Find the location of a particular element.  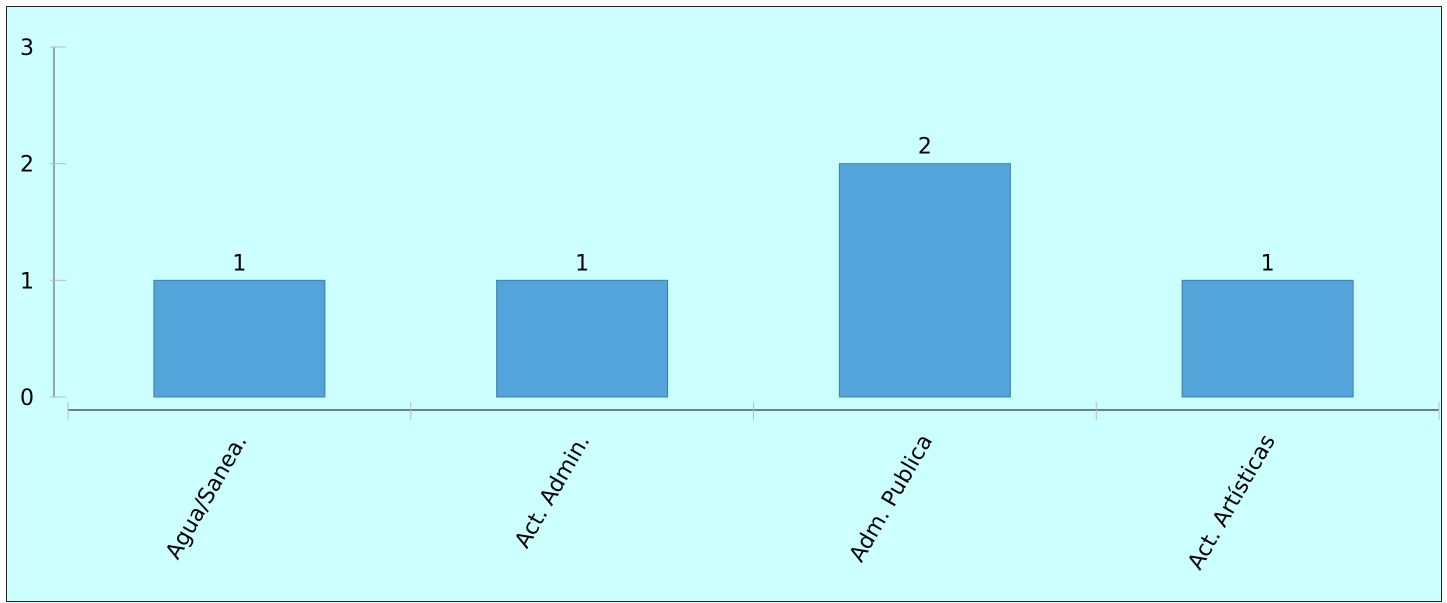

y-axis: 0 1 2 3 is located at coordinates (43, 223).